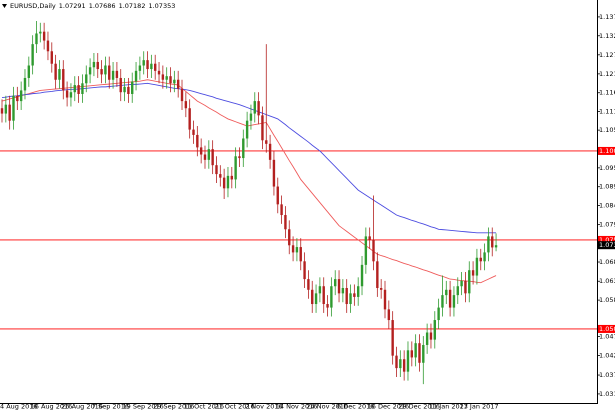  What do you see at coordinates (419, 406) in the screenshot?
I see `x-tick-label: 28 Dec 2016` at bounding box center [419, 406].